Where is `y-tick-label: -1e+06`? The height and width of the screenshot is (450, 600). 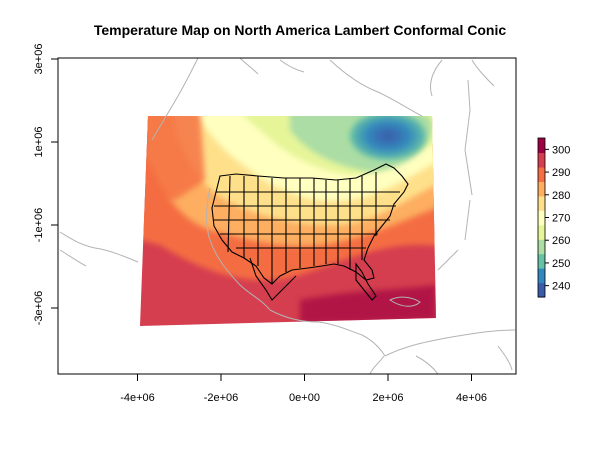 y-tick-label: -1e+06 is located at coordinates (39, 225).